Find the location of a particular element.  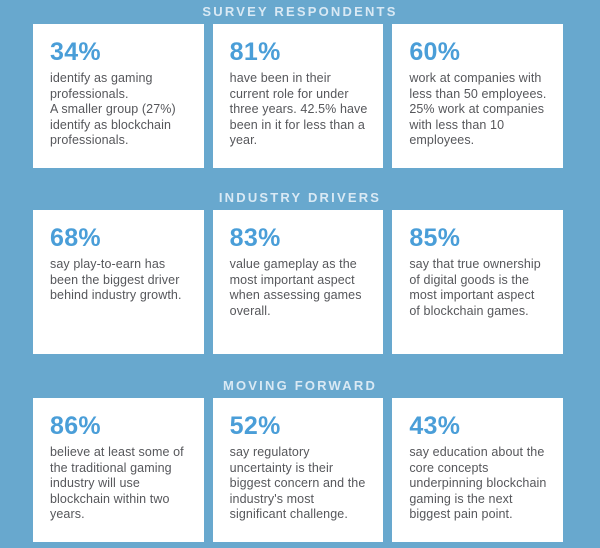

stat-value: 83% is located at coordinates (255, 238).